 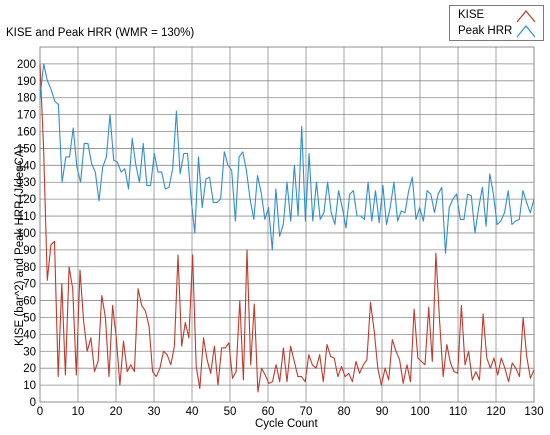 What do you see at coordinates (27, 217) in the screenshot?
I see `y-tick-label: 110` at bounding box center [27, 217].